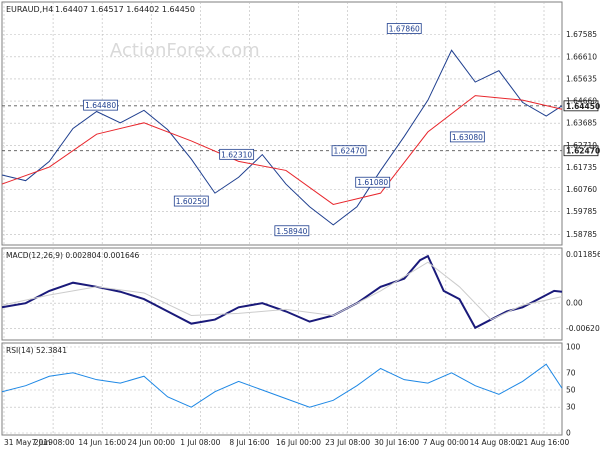 This screenshot has height=450, width=600. I want to click on x-tick-label: 14 Jun 16:00, so click(102, 442).